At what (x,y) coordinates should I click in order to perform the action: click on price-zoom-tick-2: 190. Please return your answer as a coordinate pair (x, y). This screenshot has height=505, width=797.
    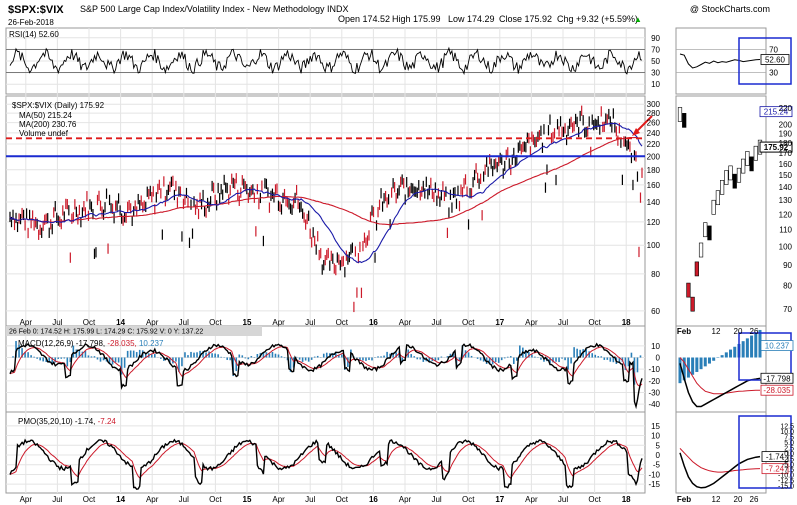
    Looking at the image, I should click on (786, 134).